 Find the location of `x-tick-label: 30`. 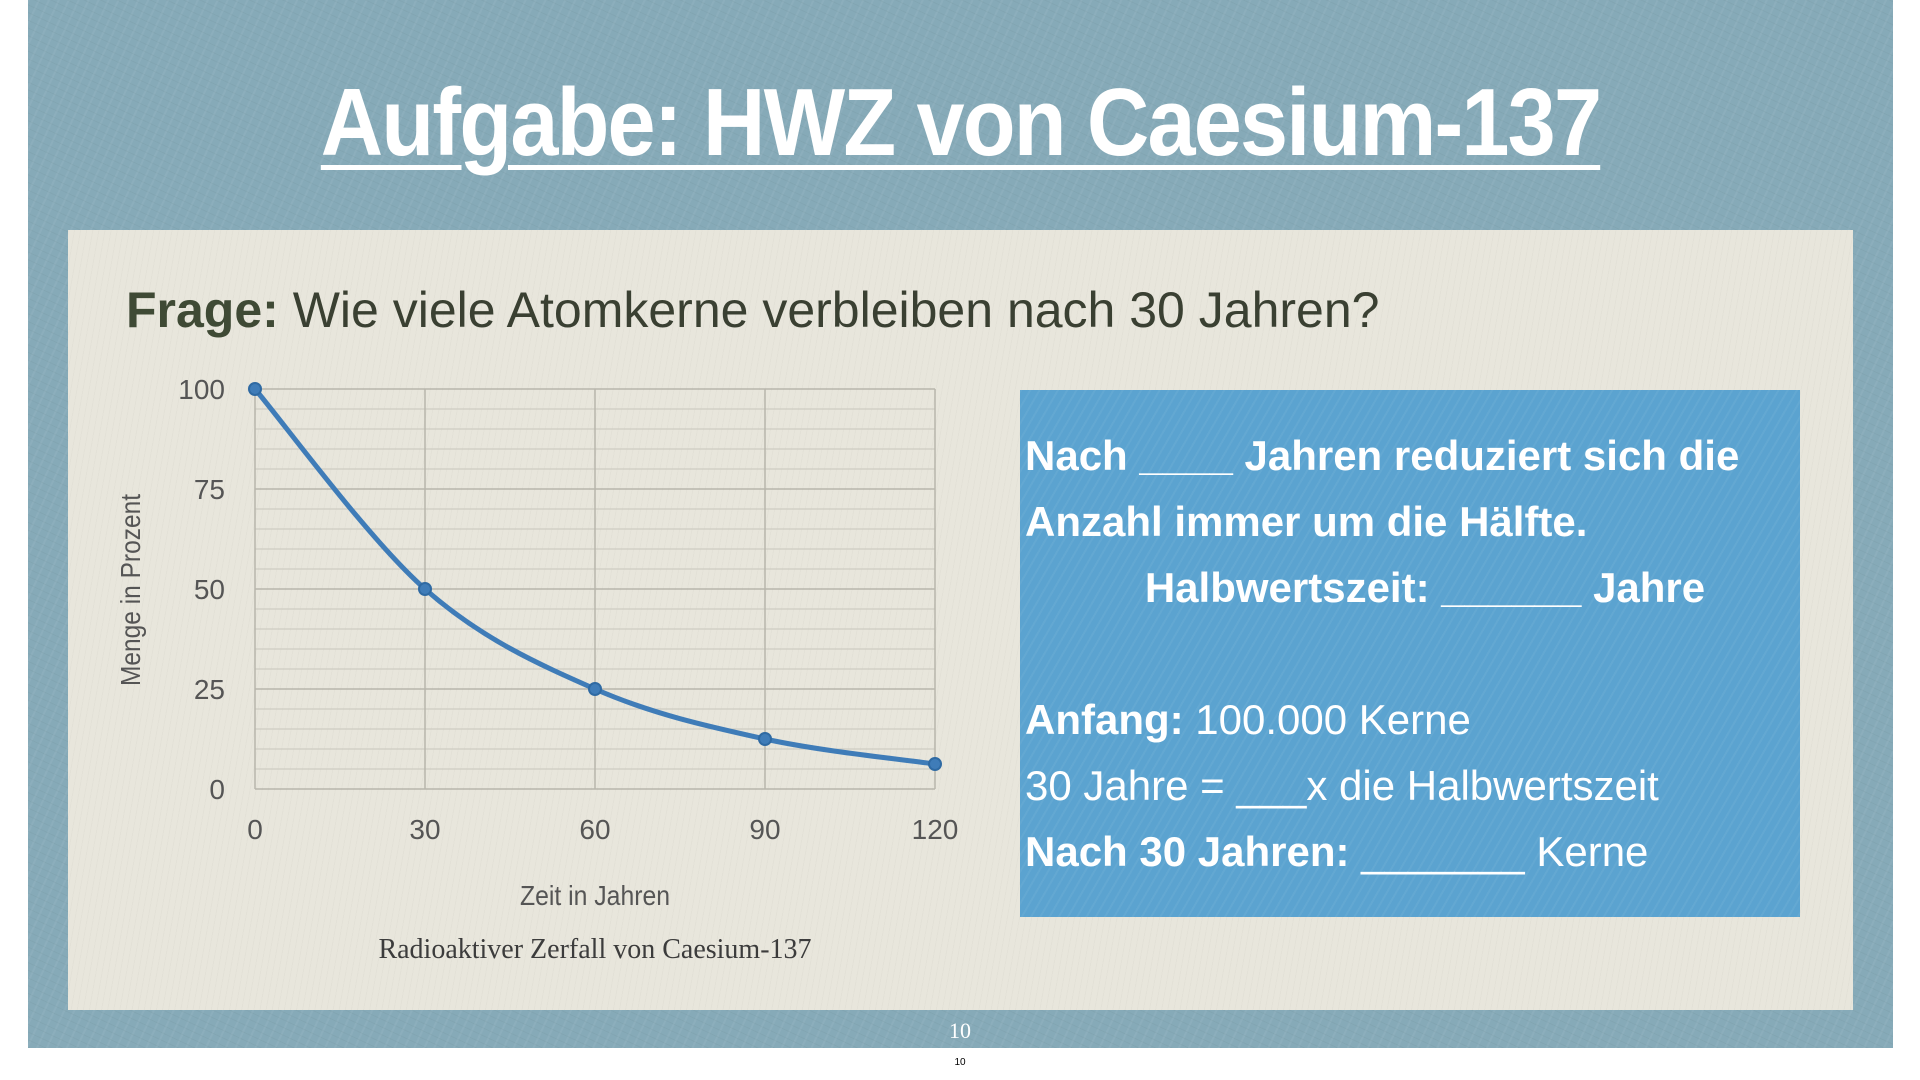

x-tick-label: 30 is located at coordinates (424, 829).